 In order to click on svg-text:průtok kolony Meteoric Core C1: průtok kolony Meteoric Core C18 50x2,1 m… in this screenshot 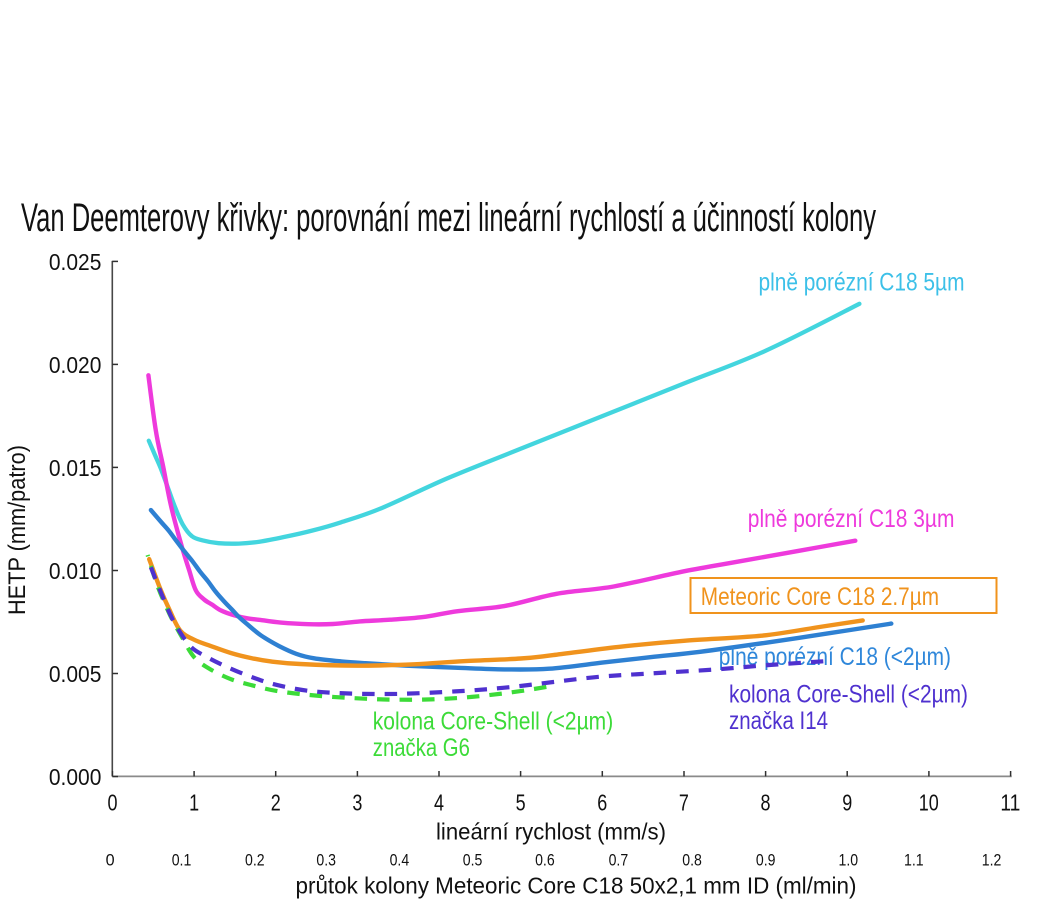, I will do `click(576, 886)`.